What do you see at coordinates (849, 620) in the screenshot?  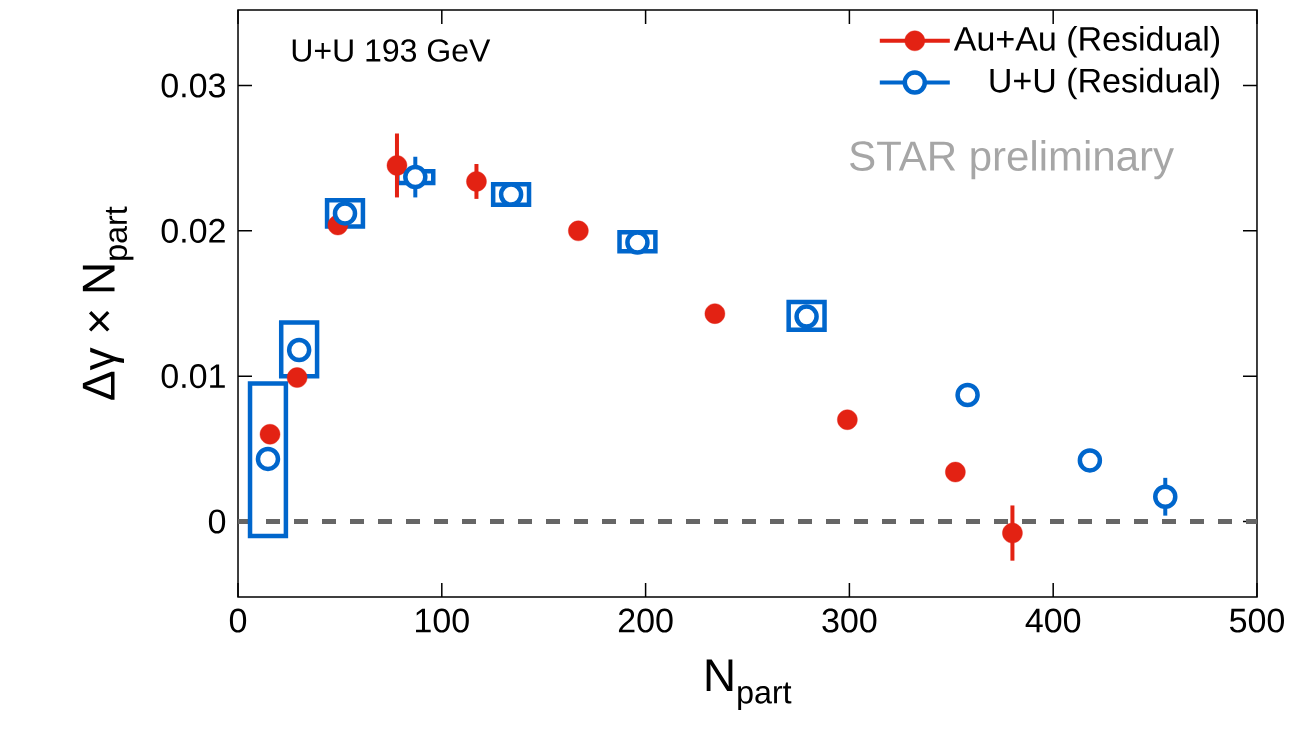 I see `x-tick-label: 300` at bounding box center [849, 620].